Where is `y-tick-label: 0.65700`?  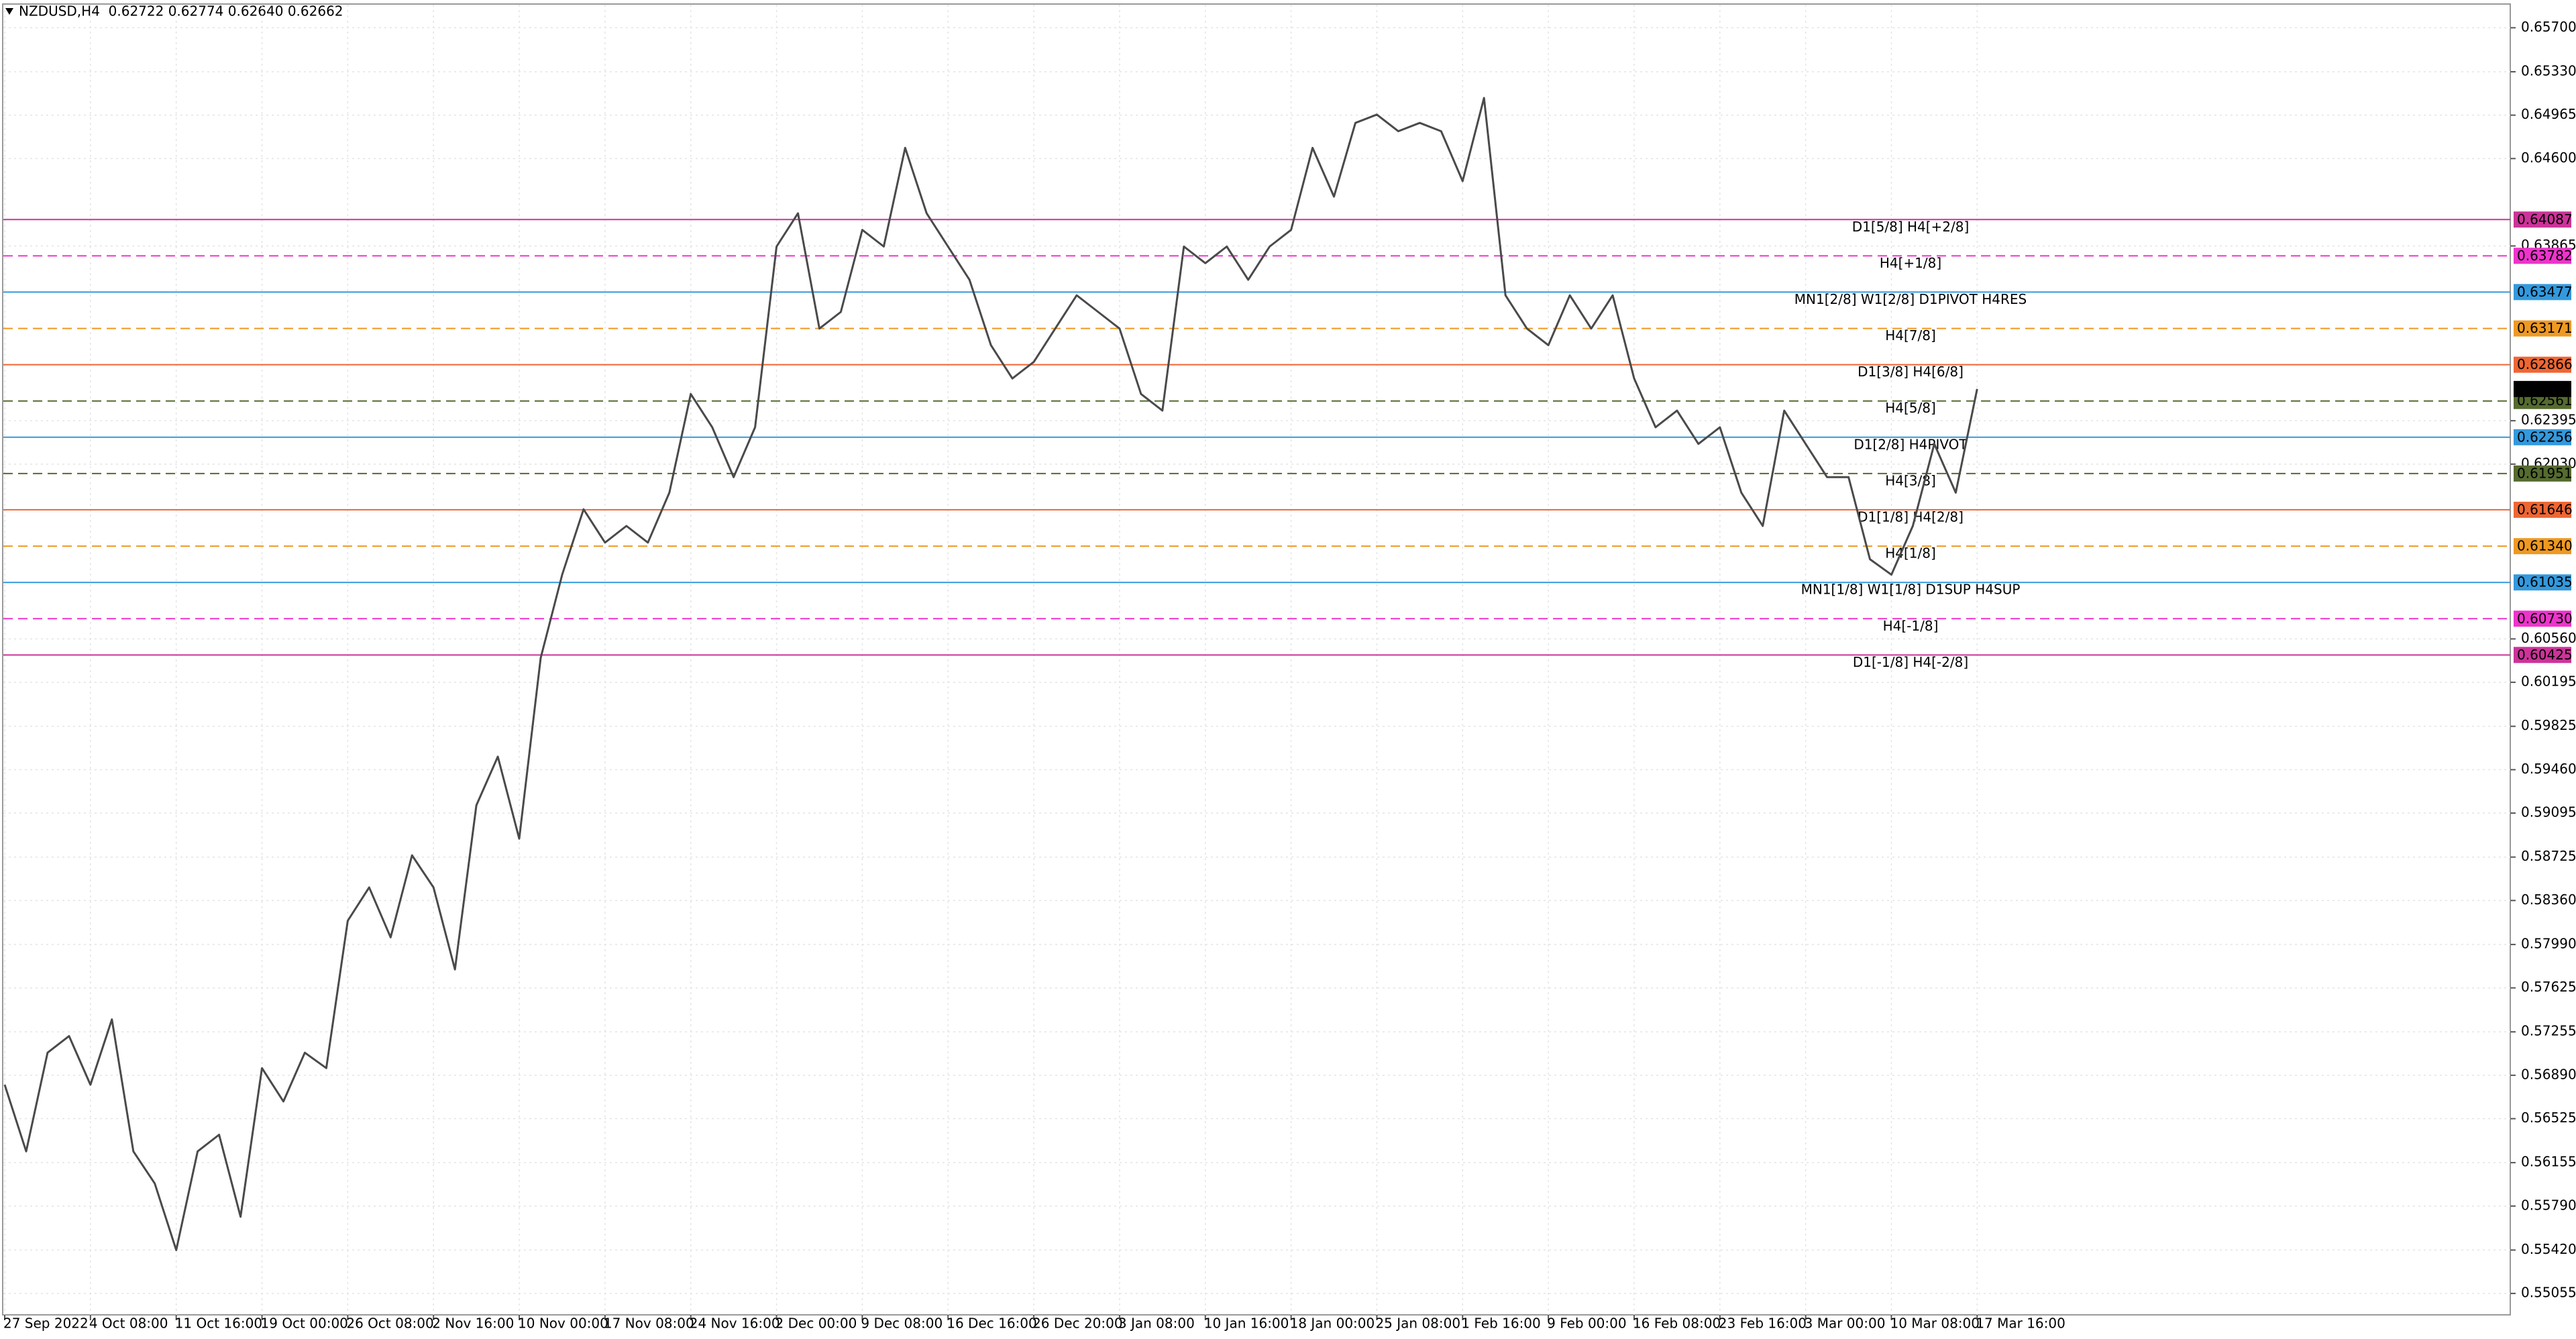
y-tick-label: 0.65700 is located at coordinates (2548, 27).